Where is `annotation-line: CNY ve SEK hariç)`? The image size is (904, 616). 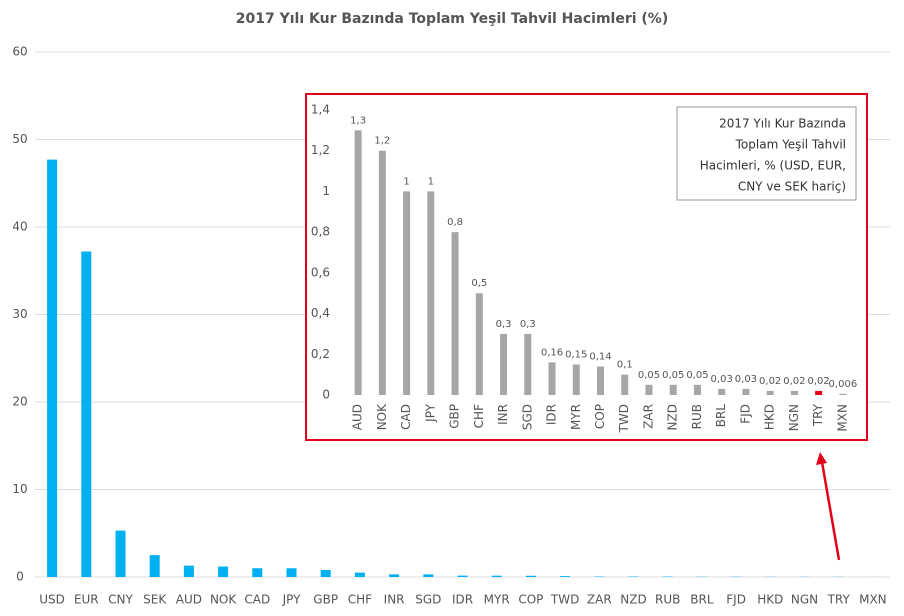
annotation-line: CNY ve SEK hariç) is located at coordinates (792, 187).